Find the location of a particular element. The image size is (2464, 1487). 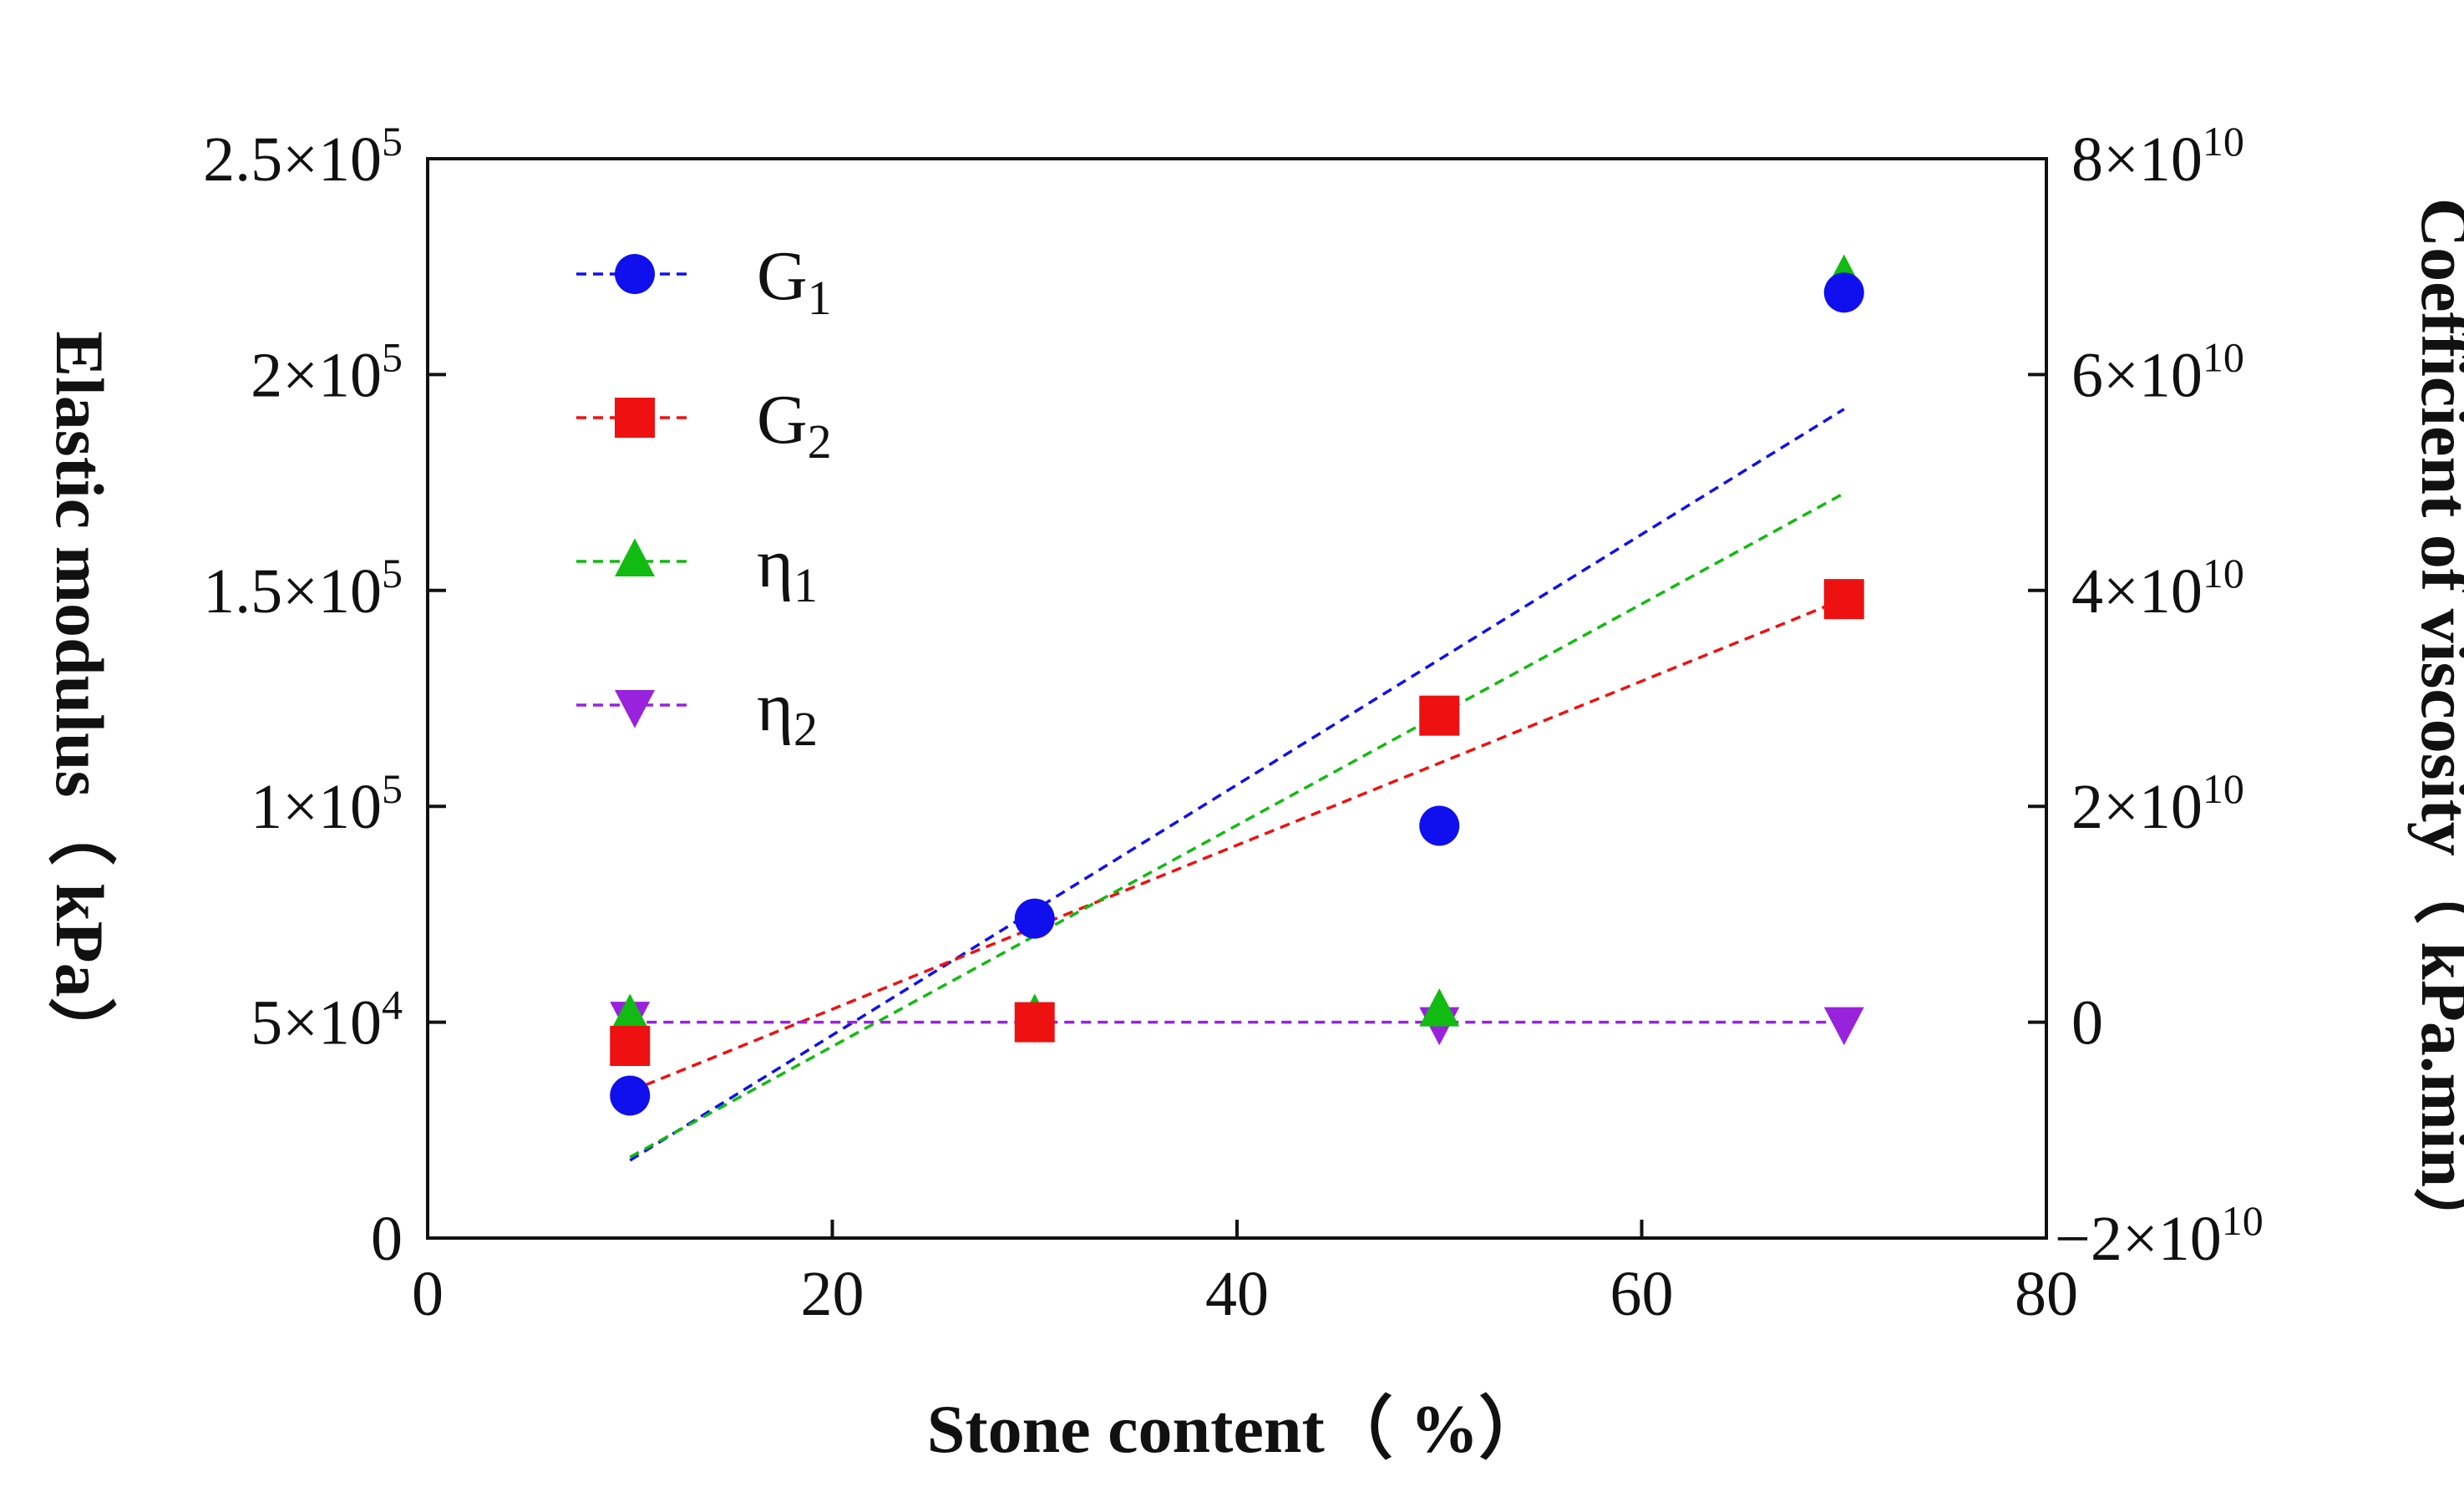

legend-marker-triangle-down is located at coordinates (635, 709).